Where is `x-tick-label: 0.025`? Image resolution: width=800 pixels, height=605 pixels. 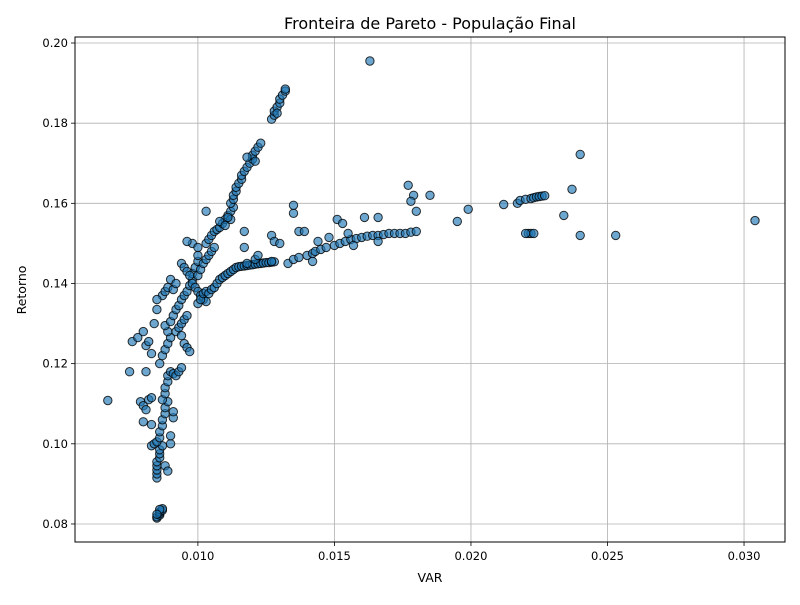 x-tick-label: 0.025 is located at coordinates (607, 556).